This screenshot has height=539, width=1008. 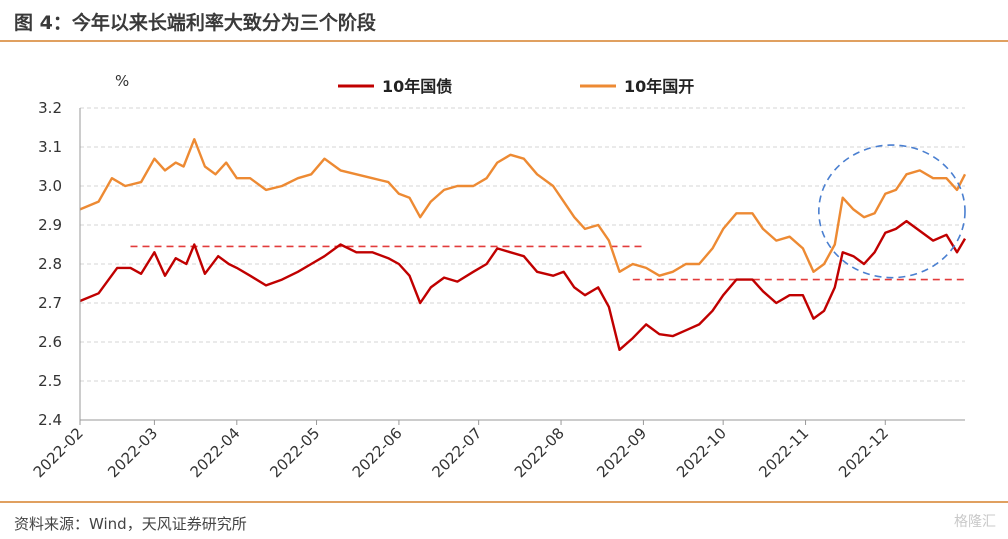 I want to click on highlight-ellipse, so click(x=892, y=211).